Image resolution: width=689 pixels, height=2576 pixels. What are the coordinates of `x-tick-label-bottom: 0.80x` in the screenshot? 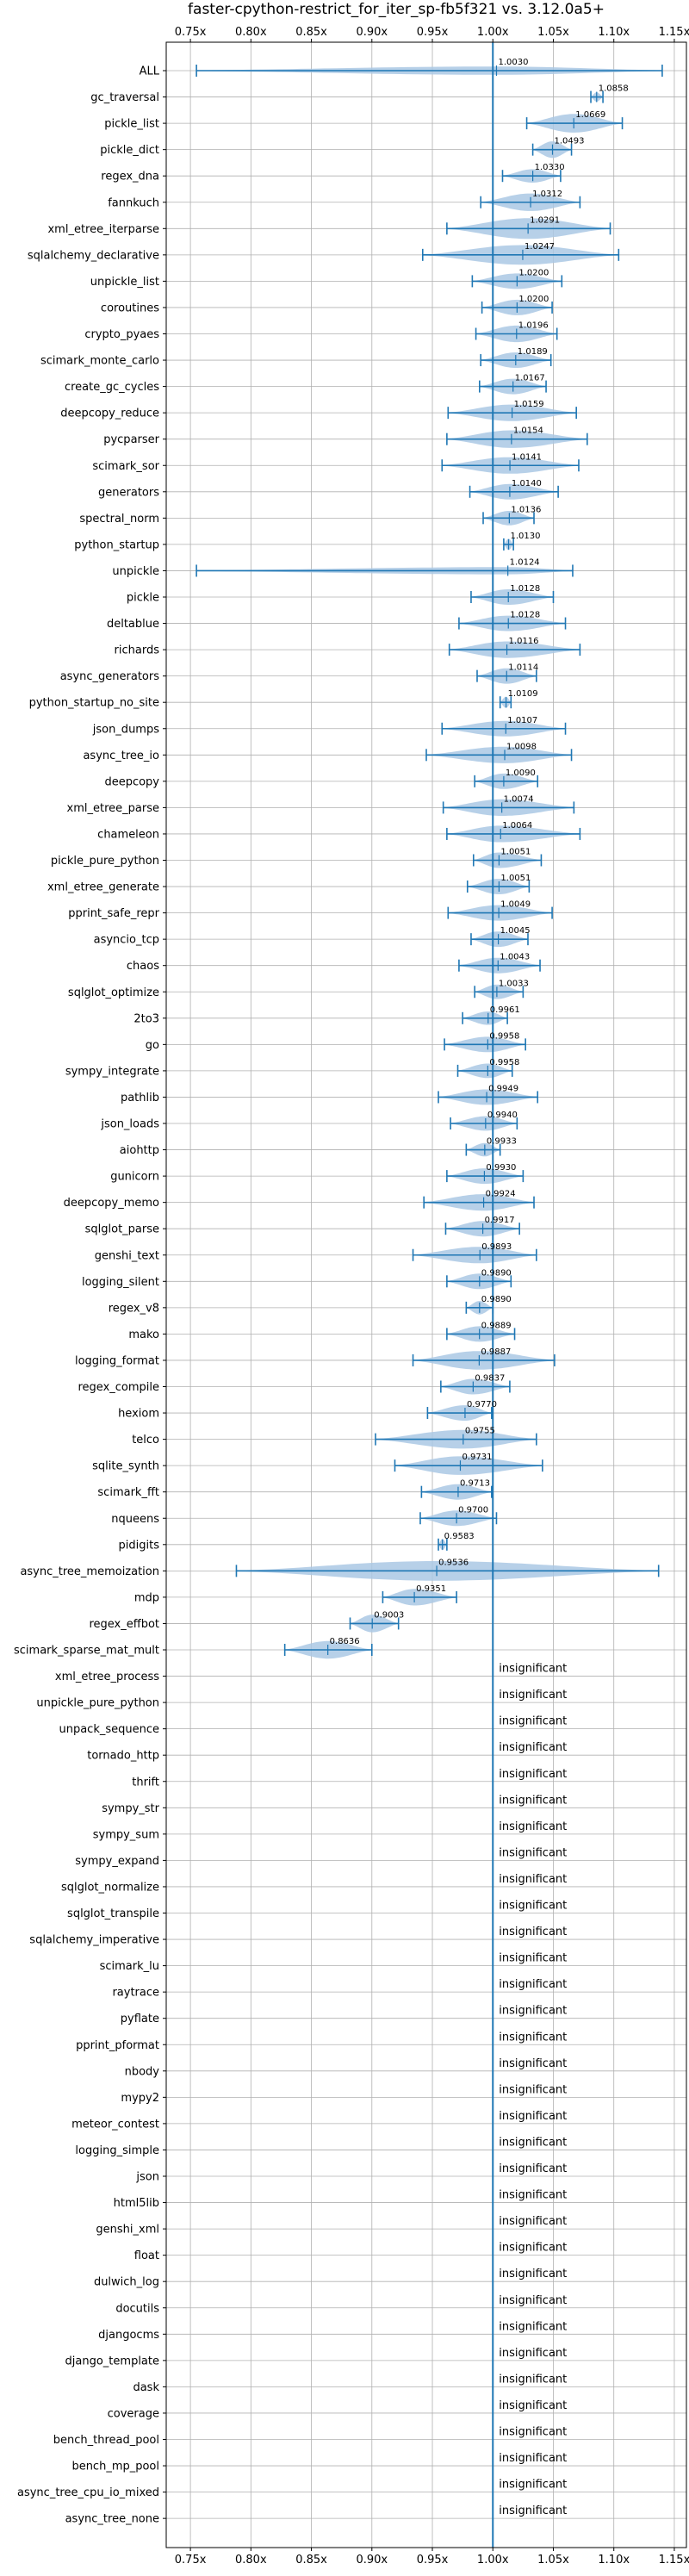 It's located at (251, 2561).